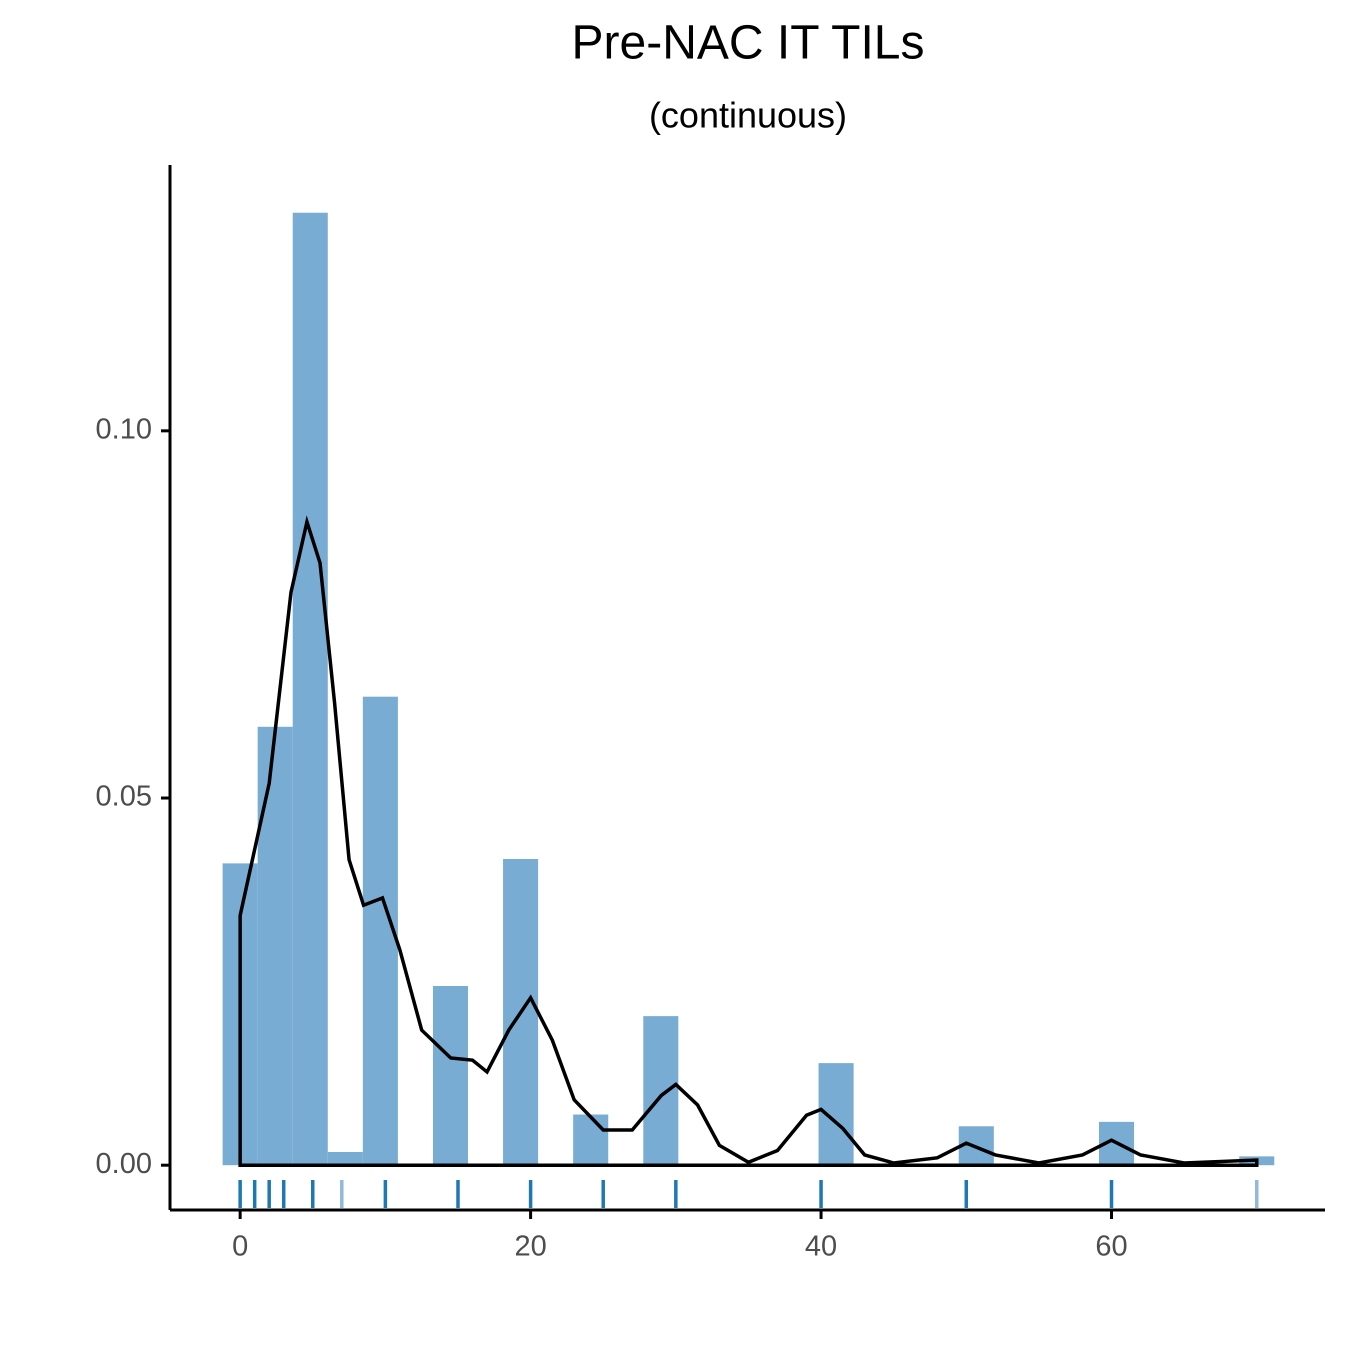 The height and width of the screenshot is (1350, 1350). What do you see at coordinates (240, 1247) in the screenshot?
I see `x-tick-label: 0` at bounding box center [240, 1247].